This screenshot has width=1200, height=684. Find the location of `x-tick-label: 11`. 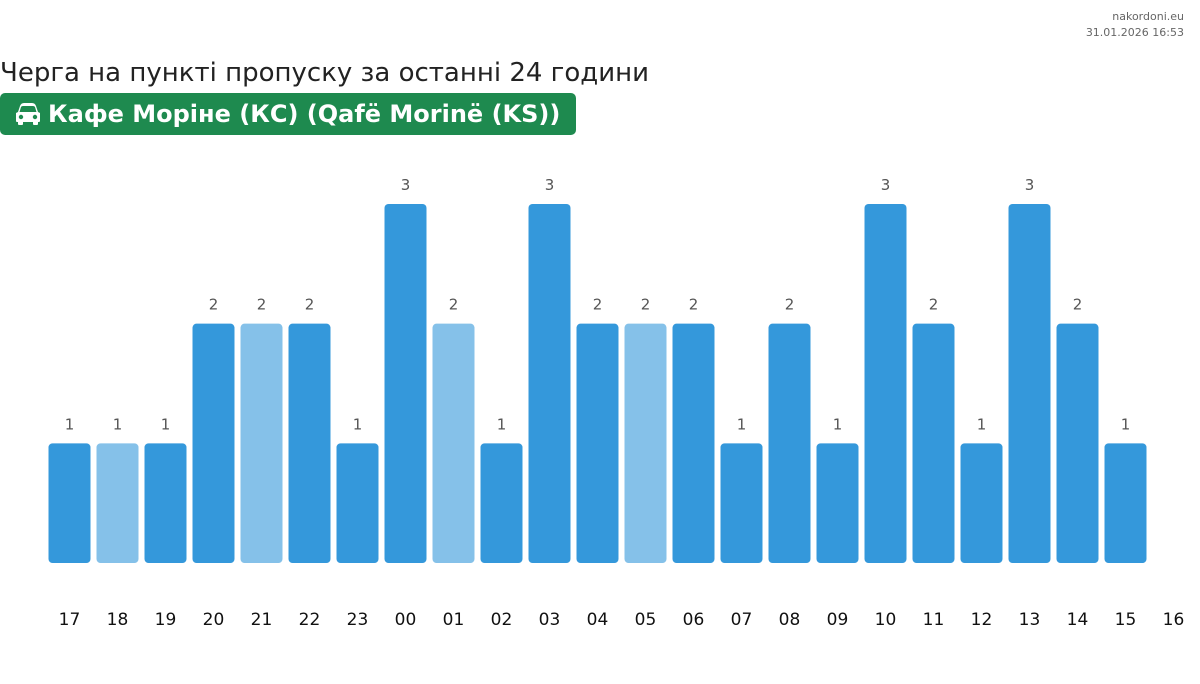

x-tick-label: 11 is located at coordinates (934, 620).